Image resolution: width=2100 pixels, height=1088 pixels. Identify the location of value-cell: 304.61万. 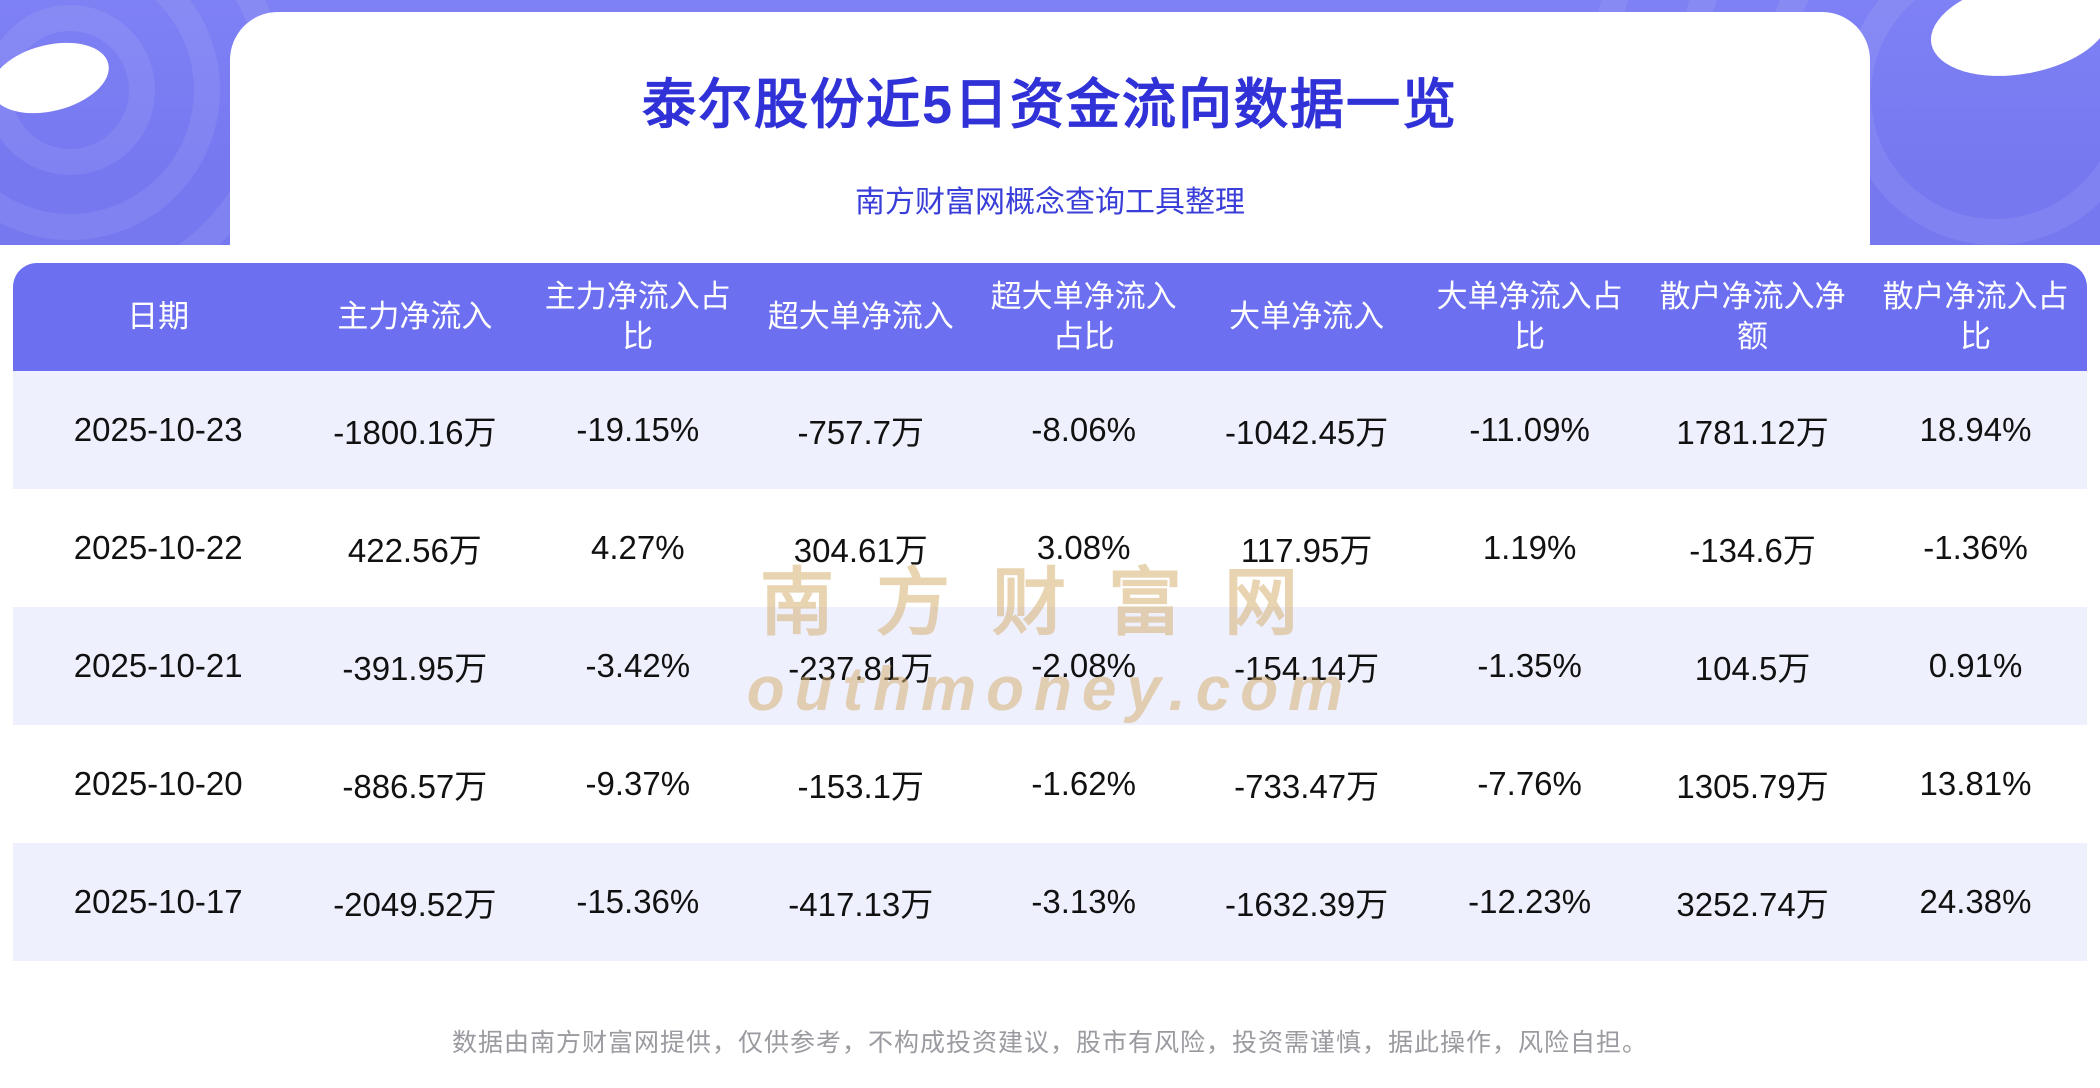
(860, 550).